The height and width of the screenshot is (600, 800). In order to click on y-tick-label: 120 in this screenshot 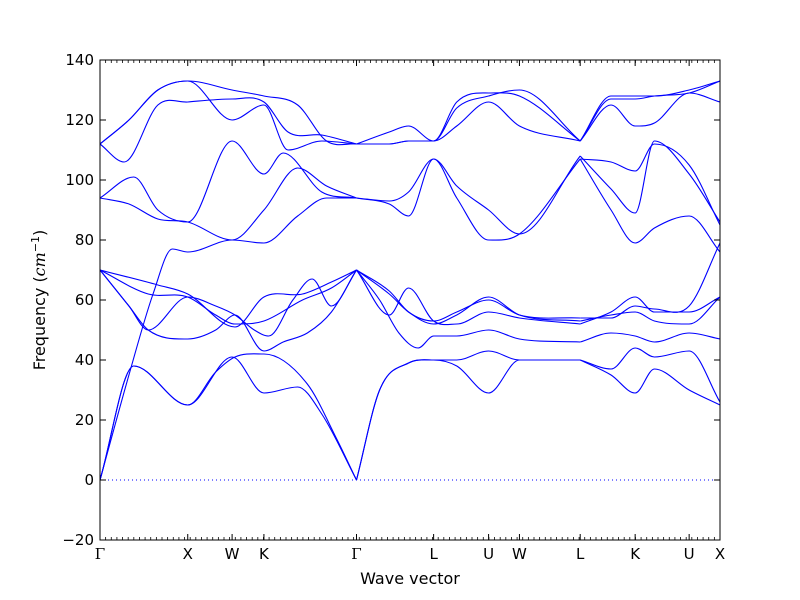, I will do `click(79, 120)`.